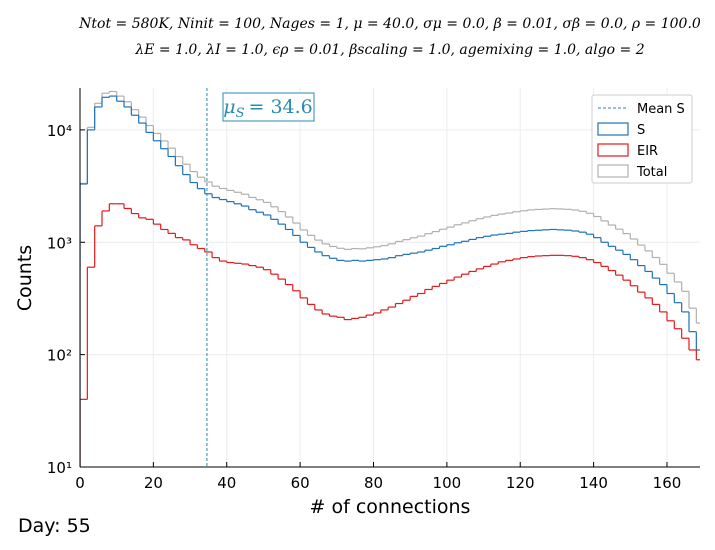  I want to click on legend-box, so click(642, 139).